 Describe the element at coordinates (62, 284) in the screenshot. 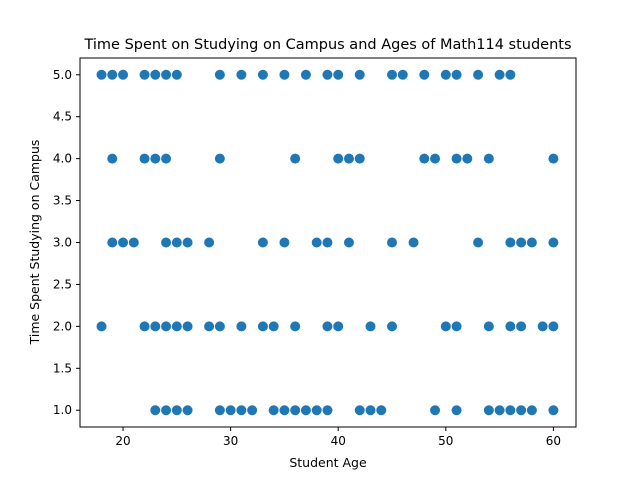

I see `y-tick-label: 2.5` at that location.